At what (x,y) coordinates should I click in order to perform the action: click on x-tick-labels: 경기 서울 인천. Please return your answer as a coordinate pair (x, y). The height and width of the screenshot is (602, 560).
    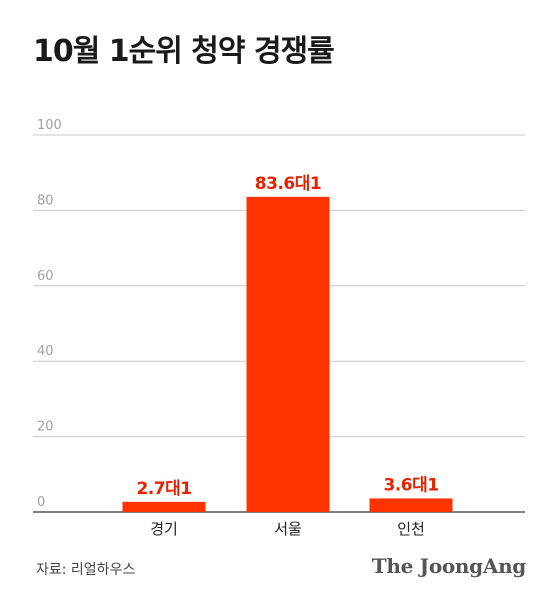
    Looking at the image, I should click on (287, 529).